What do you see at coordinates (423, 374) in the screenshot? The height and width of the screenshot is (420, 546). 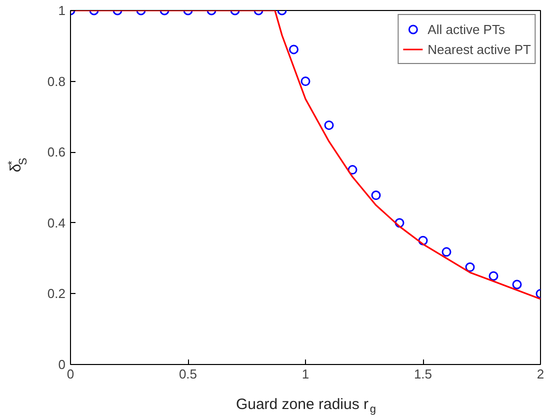 I see `x-tick-label: 1.5` at bounding box center [423, 374].